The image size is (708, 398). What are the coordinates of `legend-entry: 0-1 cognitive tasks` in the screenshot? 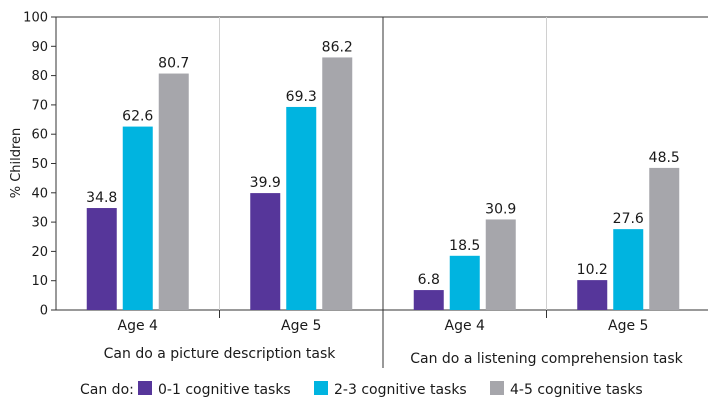 It's located at (224, 390).